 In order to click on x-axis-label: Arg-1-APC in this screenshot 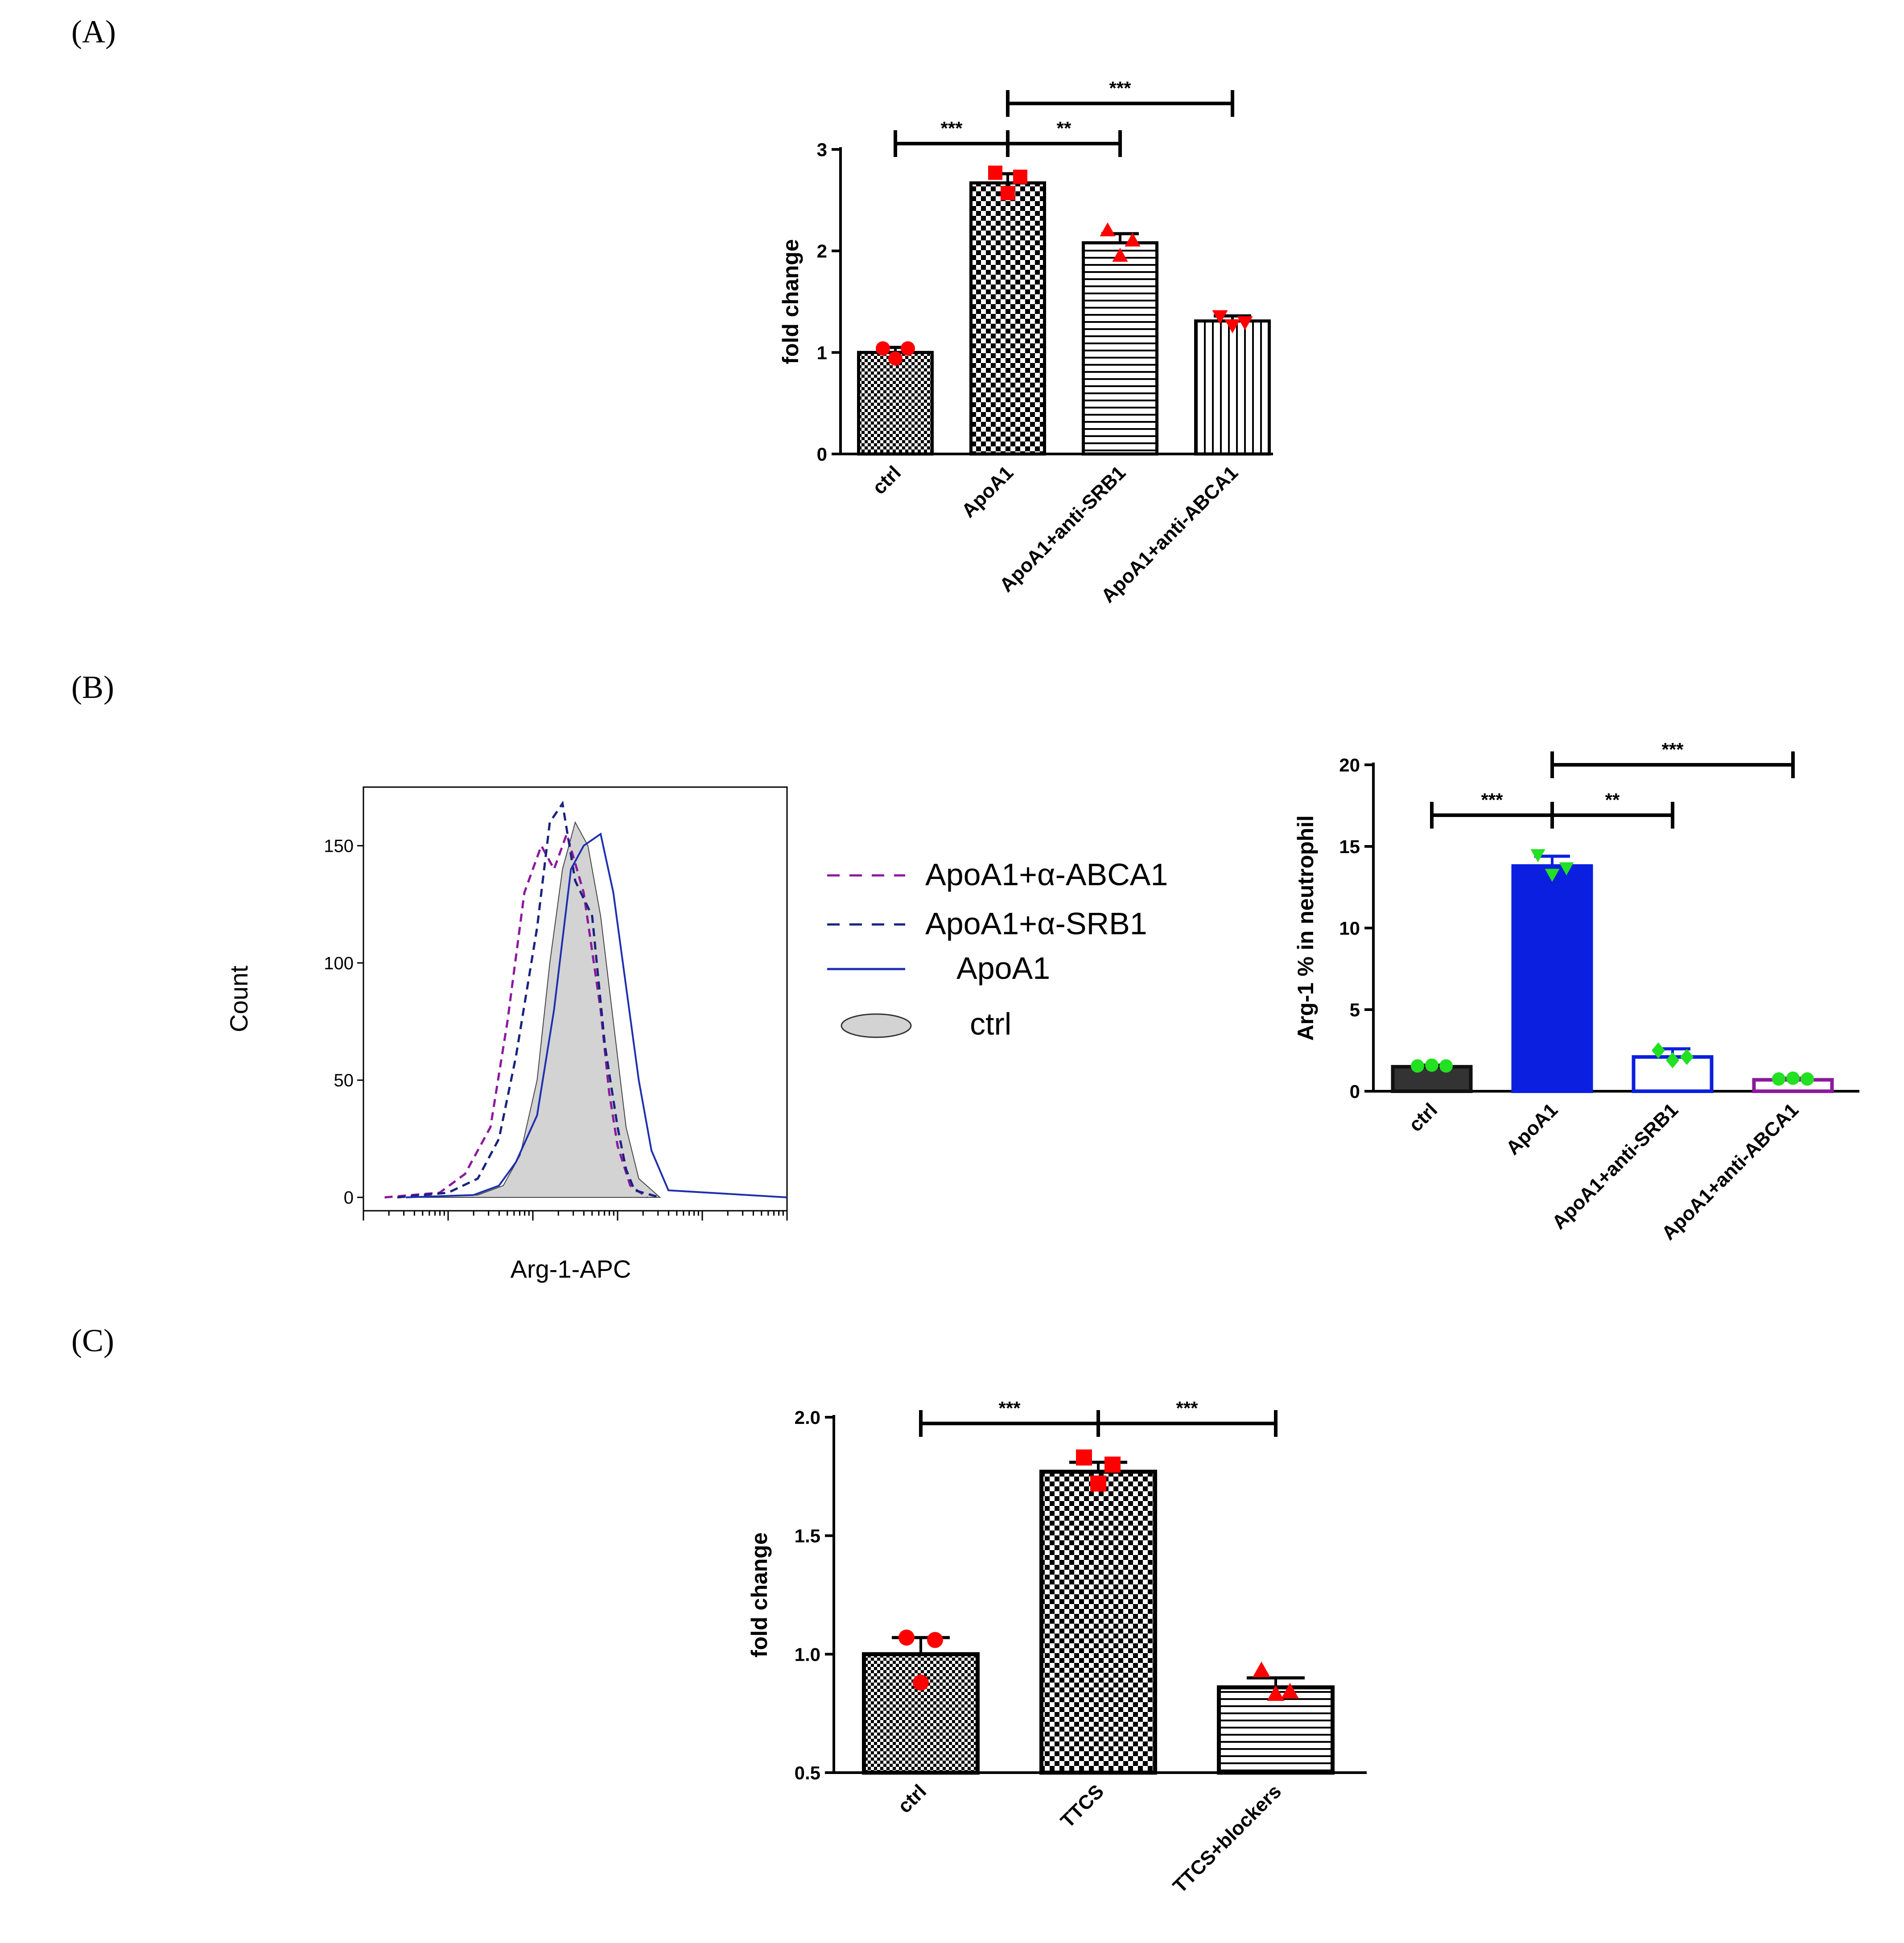, I will do `click(571, 1269)`.